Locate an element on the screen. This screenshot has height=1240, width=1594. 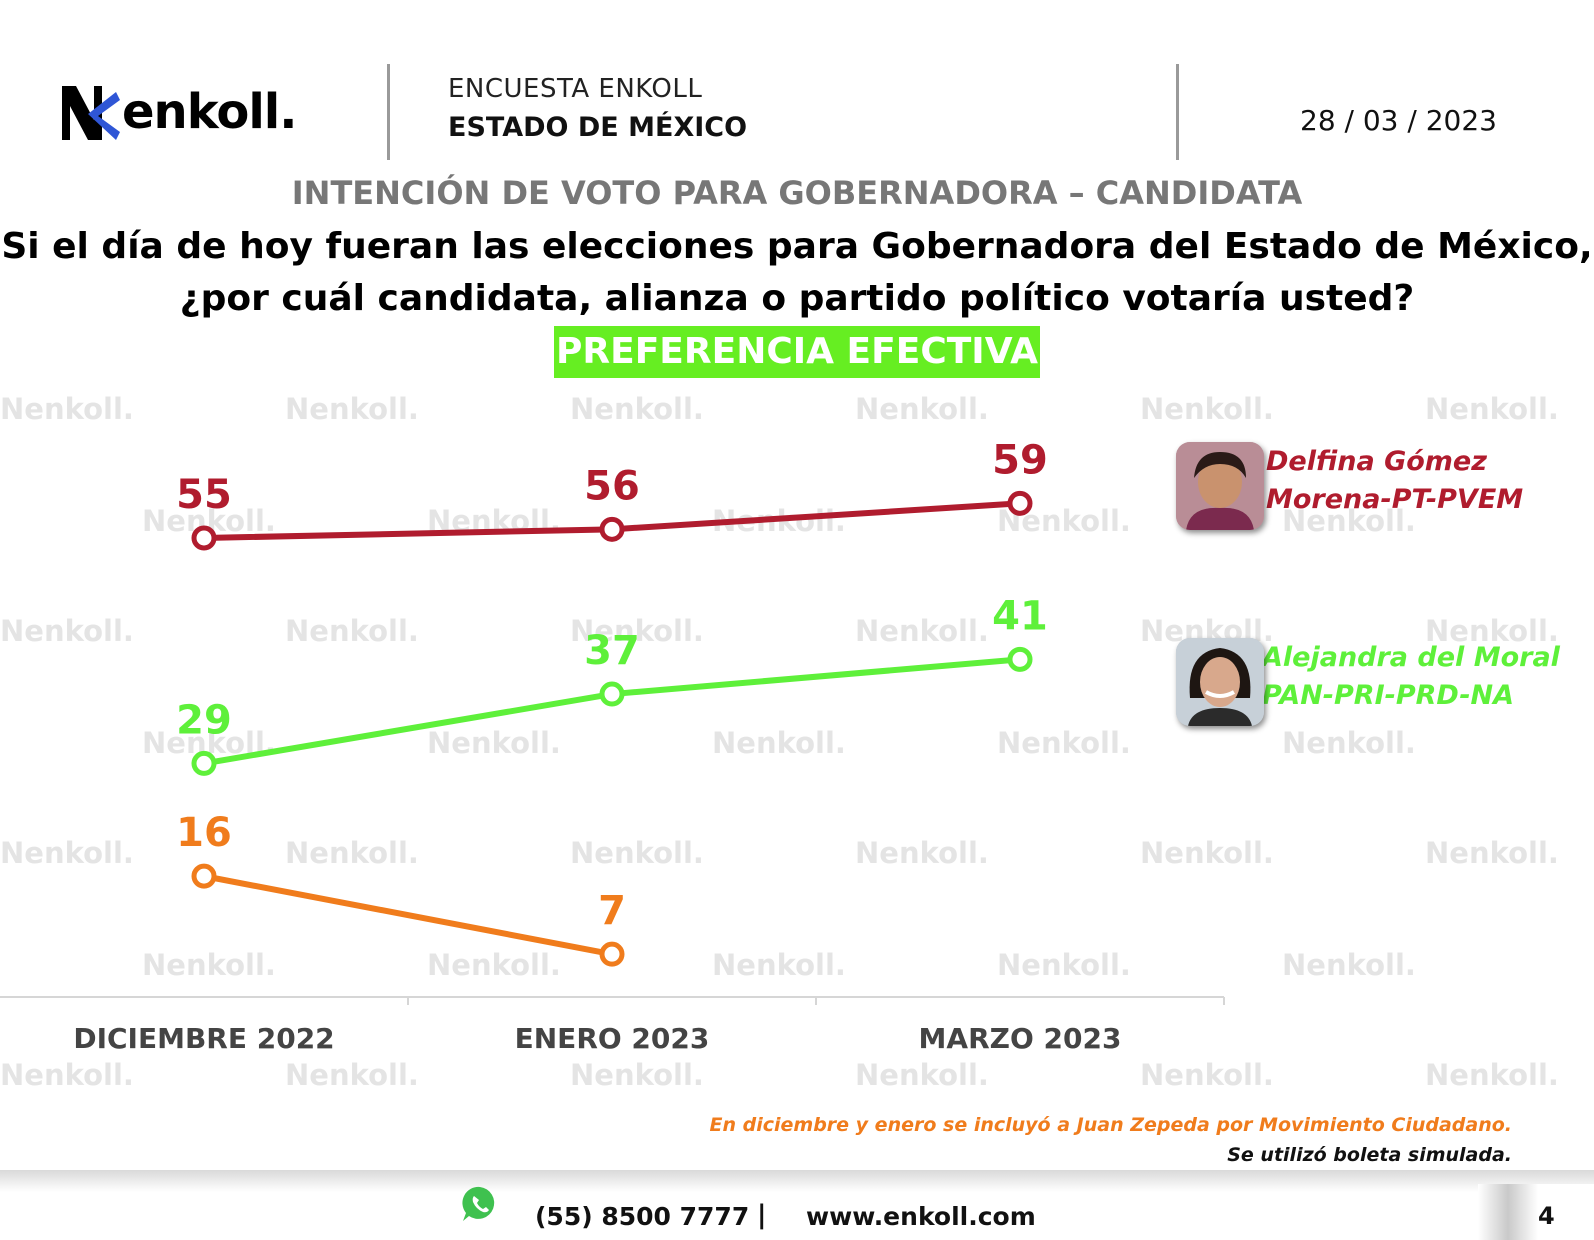
enkoll-logo-icon is located at coordinates (91, 113).